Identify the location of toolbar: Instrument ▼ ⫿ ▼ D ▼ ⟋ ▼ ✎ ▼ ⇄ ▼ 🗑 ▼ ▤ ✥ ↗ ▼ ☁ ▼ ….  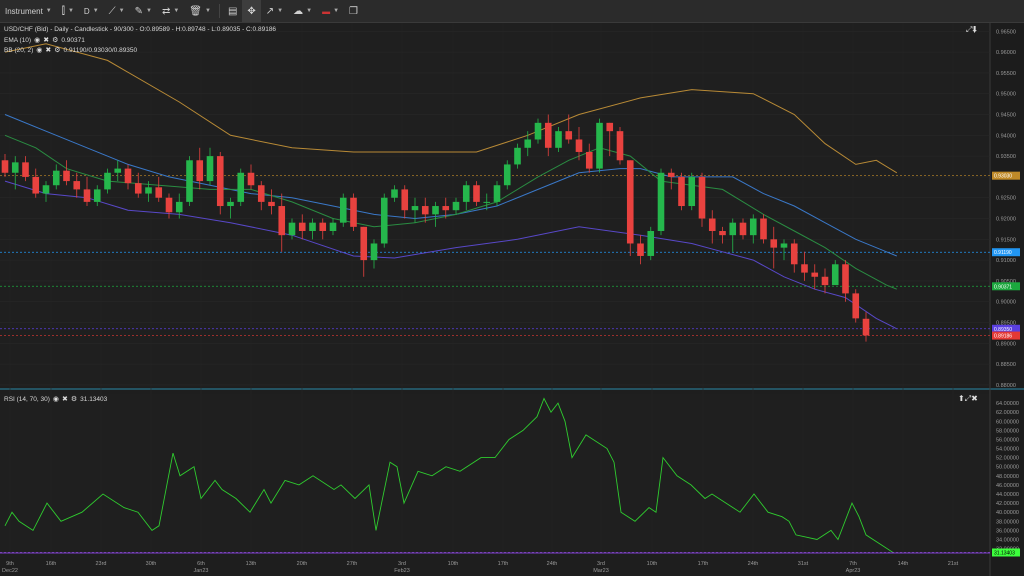
(512, 11).